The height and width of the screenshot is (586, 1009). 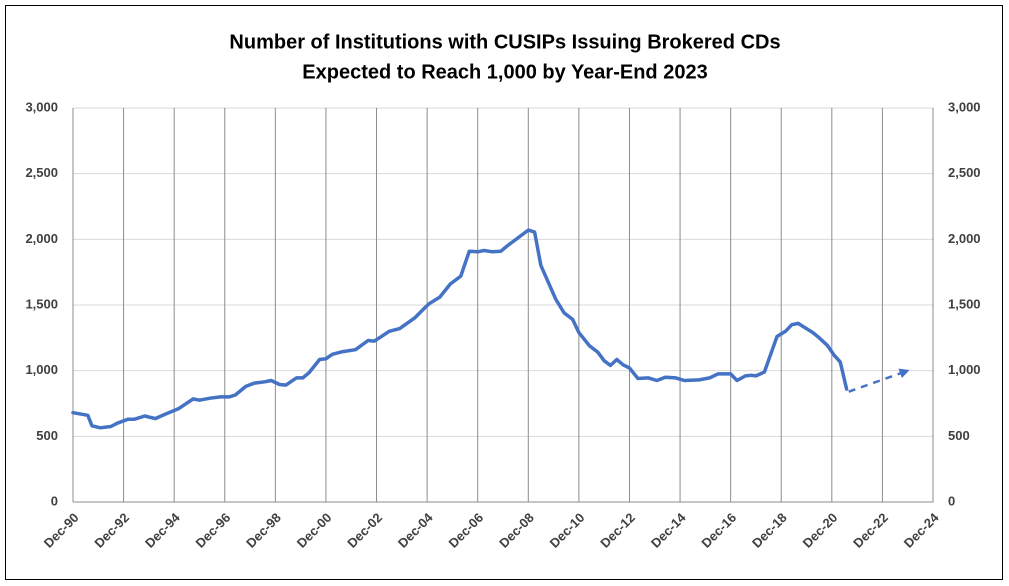 I want to click on y2-tick-label: 2,500, so click(x=964, y=172).